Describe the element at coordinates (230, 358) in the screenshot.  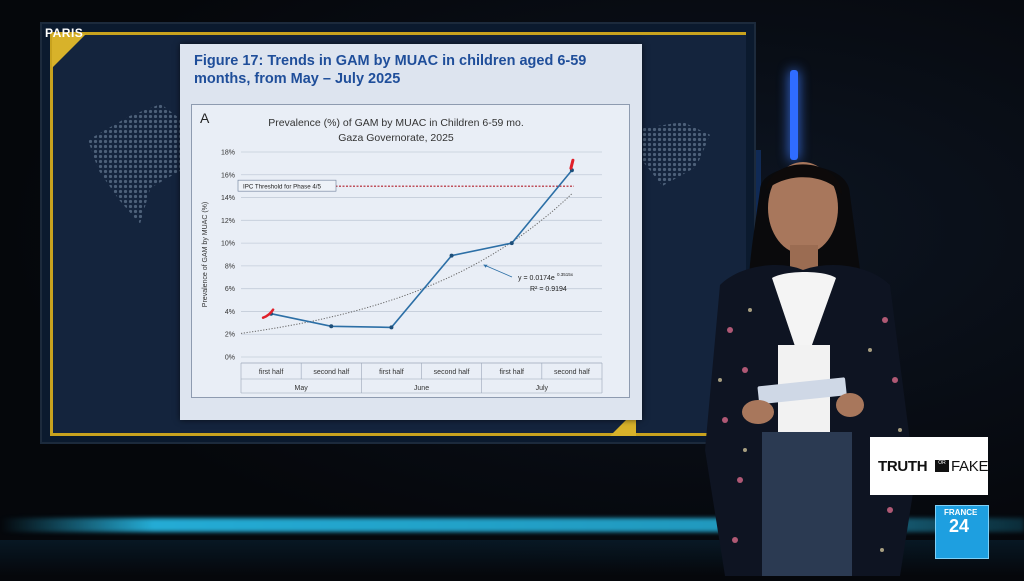
I see `y-tick-label: 0%` at that location.